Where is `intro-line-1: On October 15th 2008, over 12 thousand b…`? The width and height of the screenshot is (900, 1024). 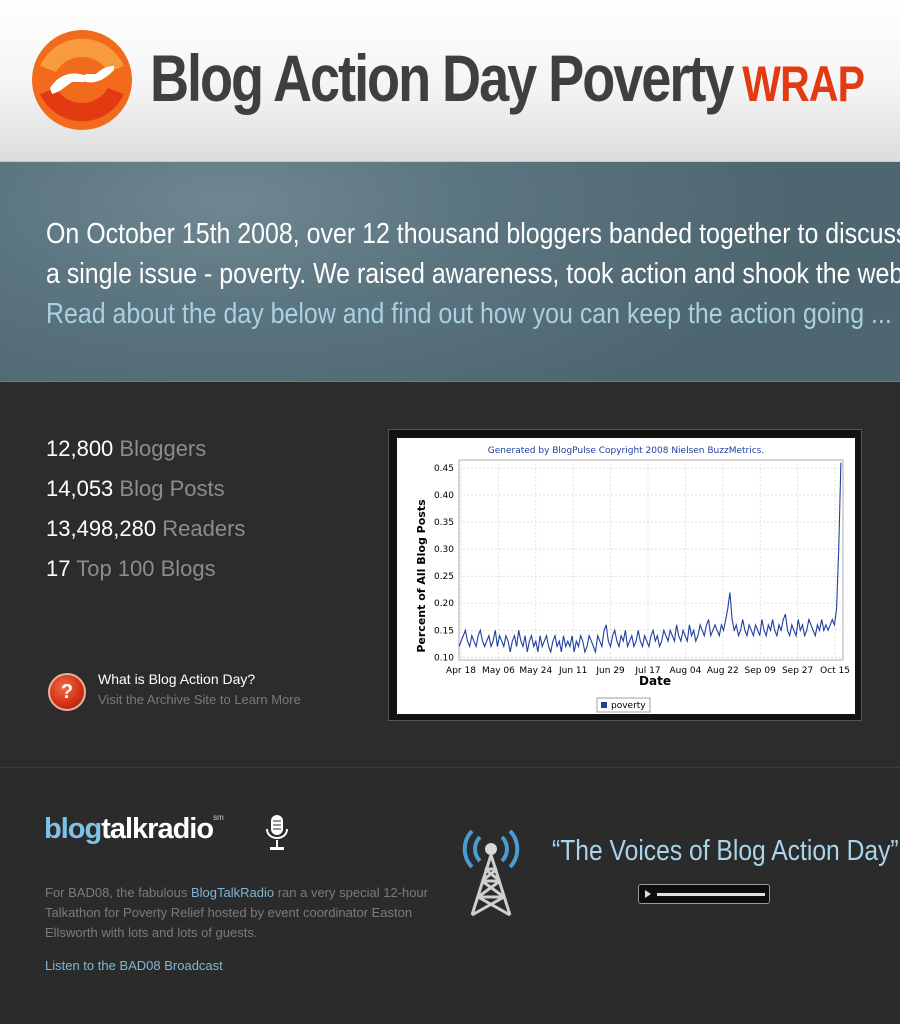
intro-line-1: On October 15th 2008, over 12 thousand b… is located at coordinates (473, 234).